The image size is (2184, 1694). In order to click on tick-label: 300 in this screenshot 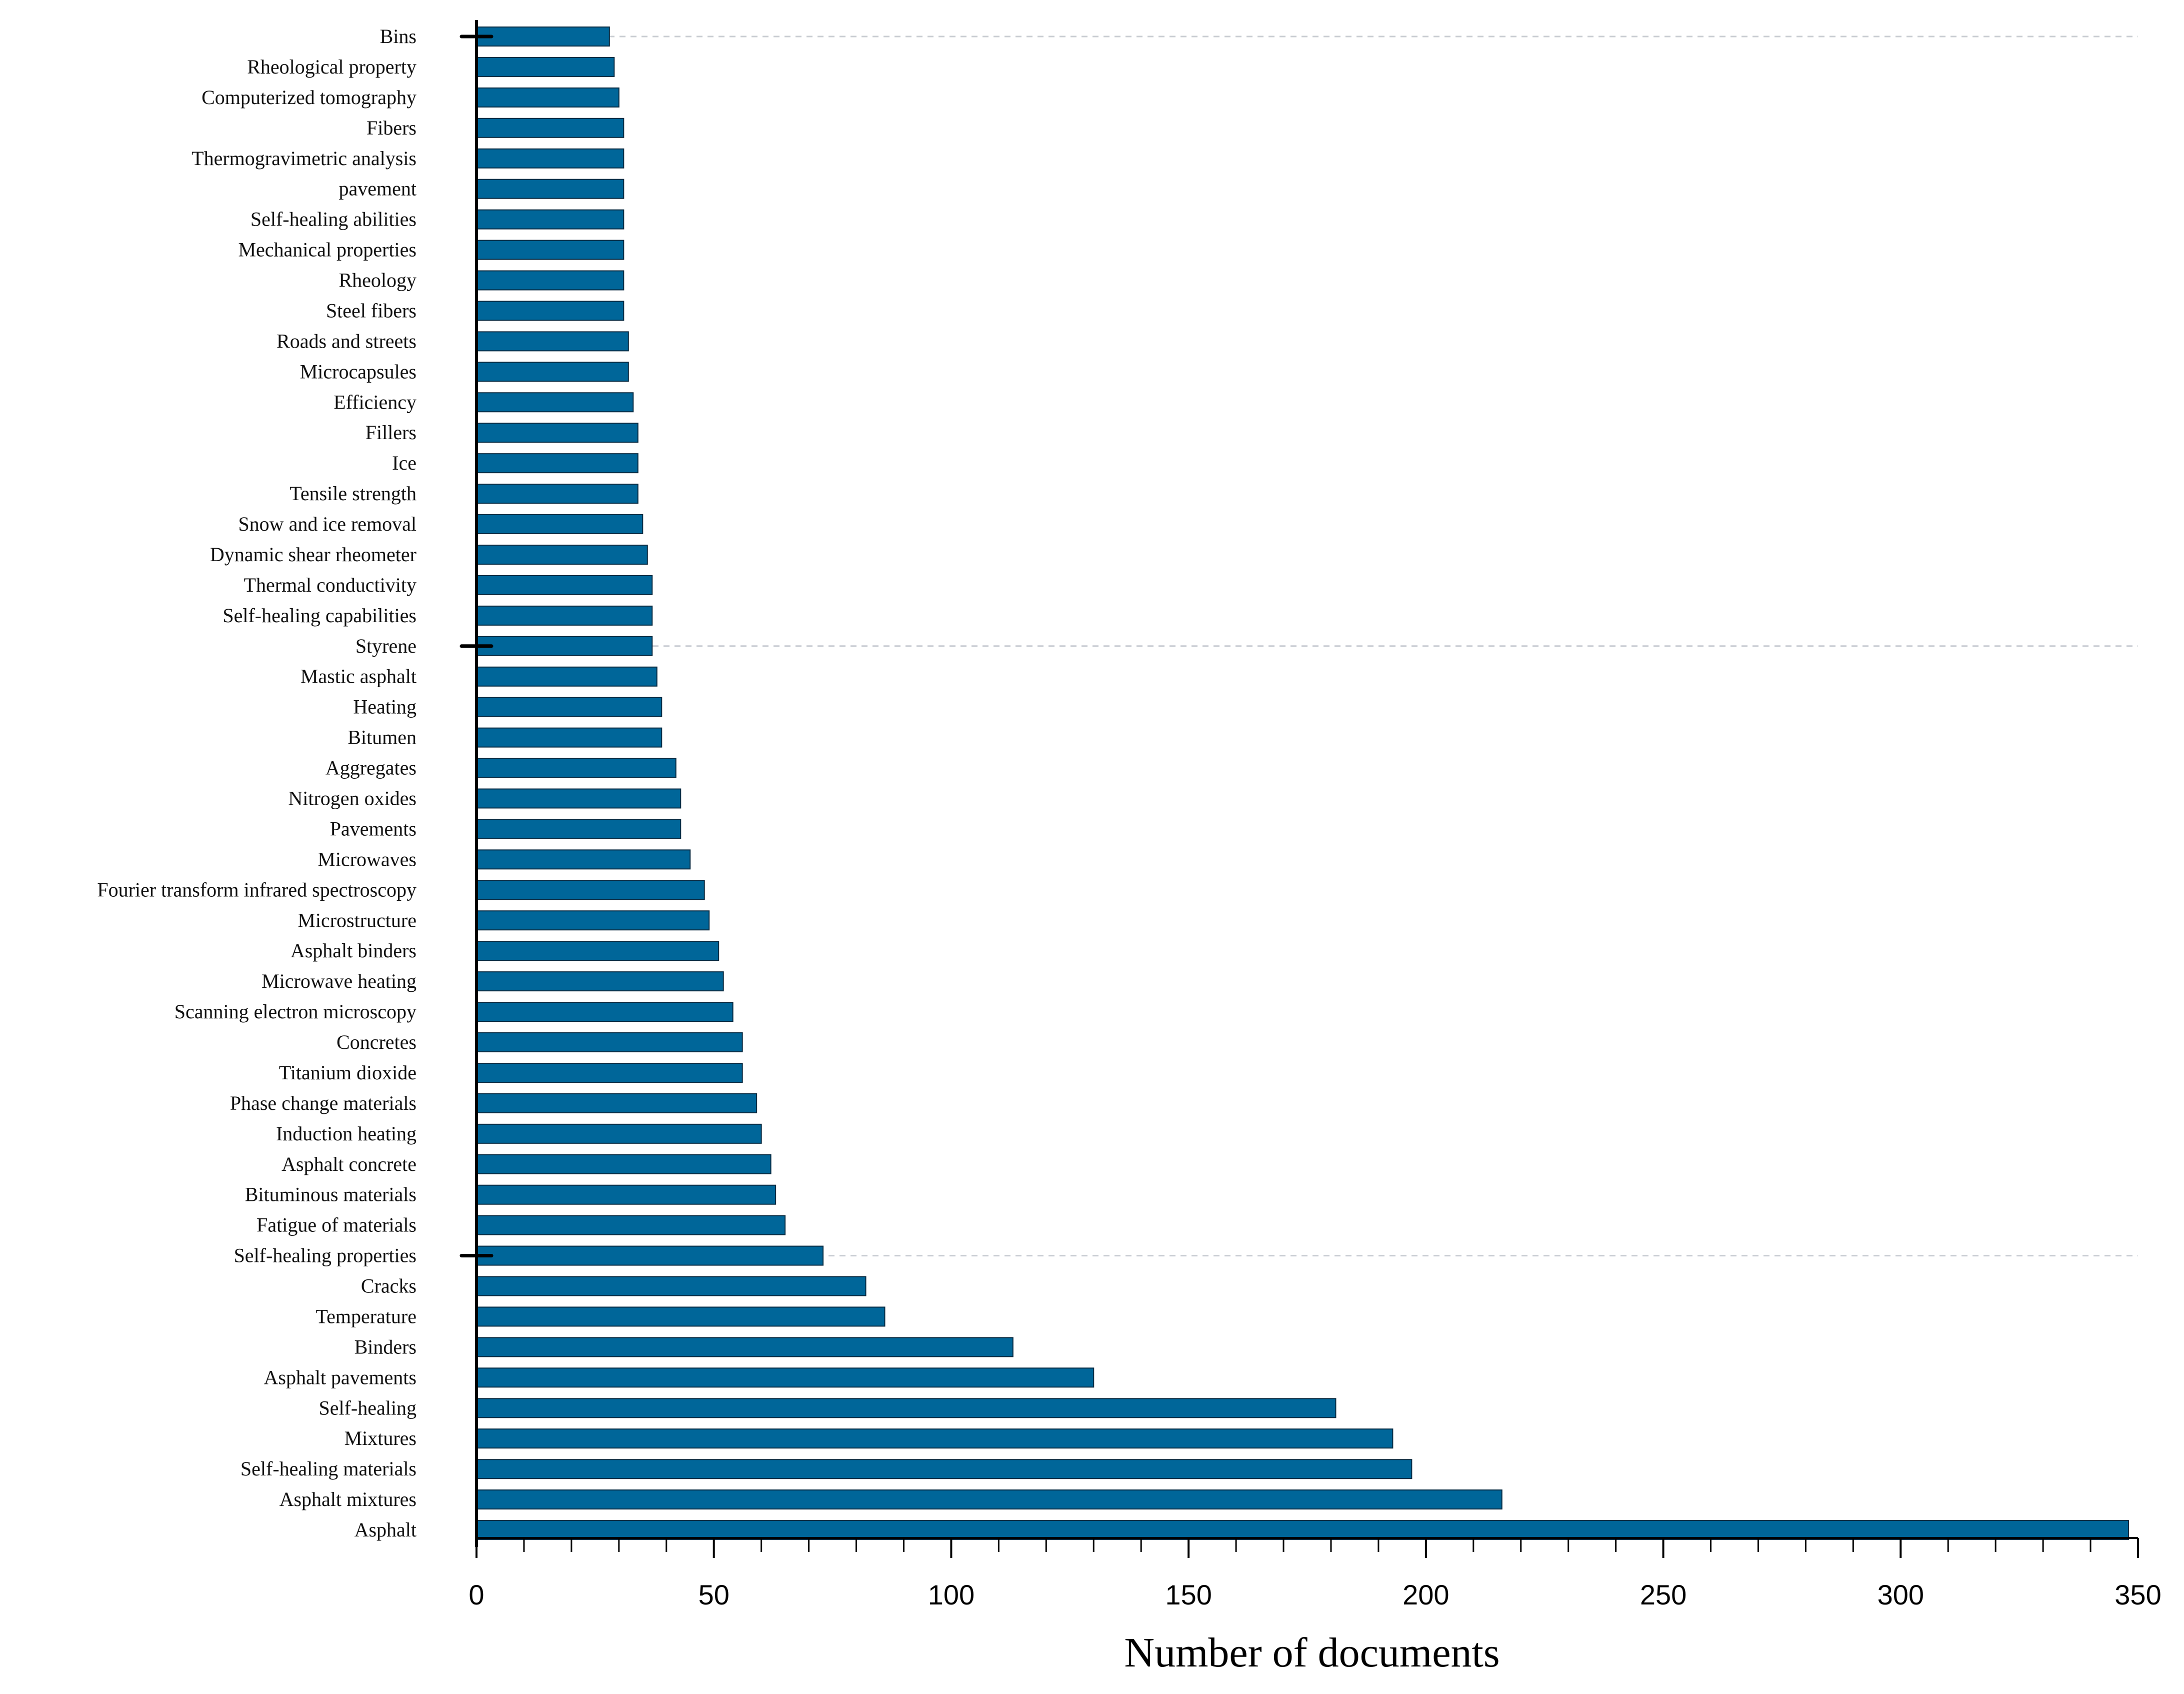, I will do `click(1901, 1594)`.